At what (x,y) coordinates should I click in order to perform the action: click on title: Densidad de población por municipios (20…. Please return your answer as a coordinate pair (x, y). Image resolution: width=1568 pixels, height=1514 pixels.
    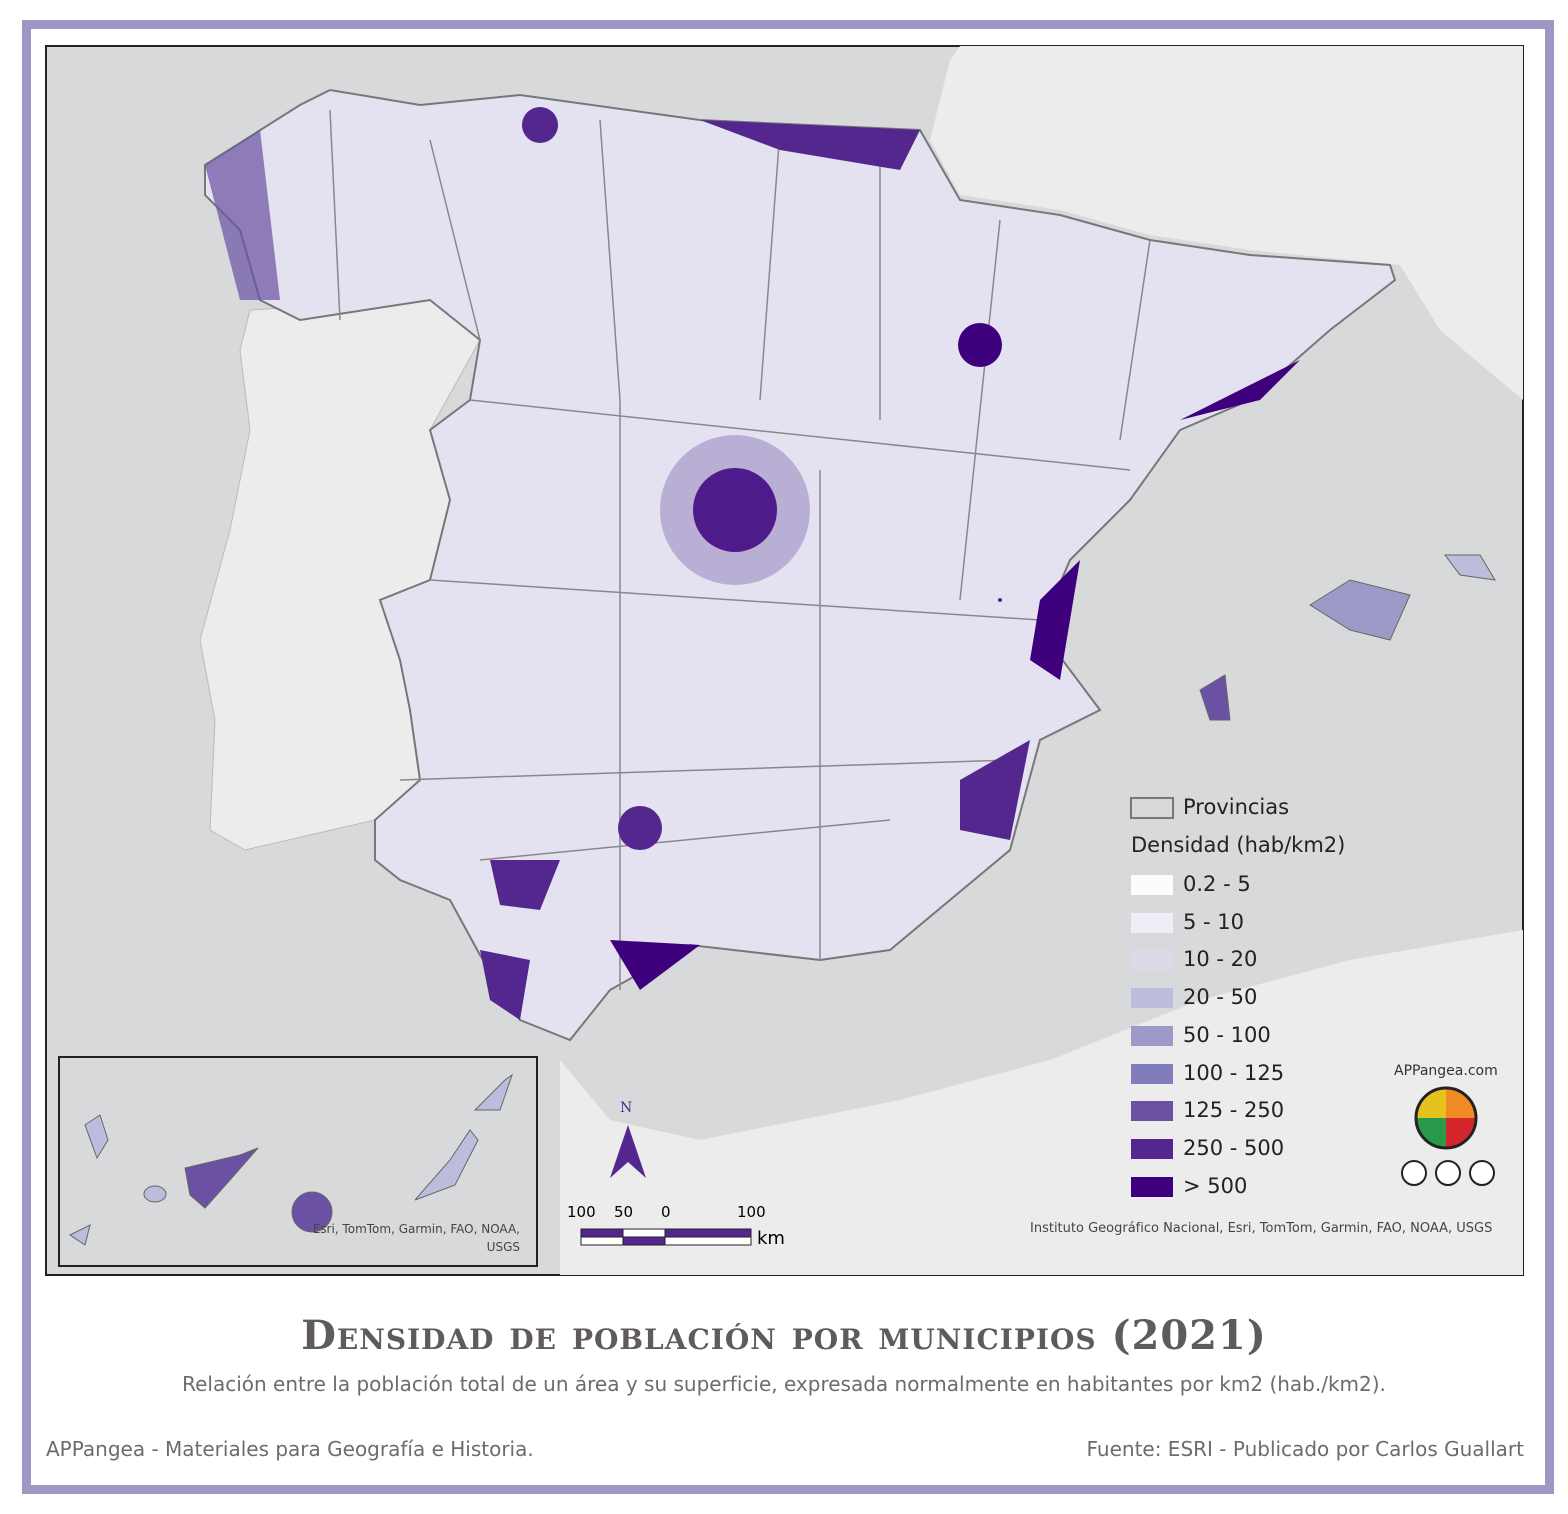
    Looking at the image, I should click on (784, 1335).